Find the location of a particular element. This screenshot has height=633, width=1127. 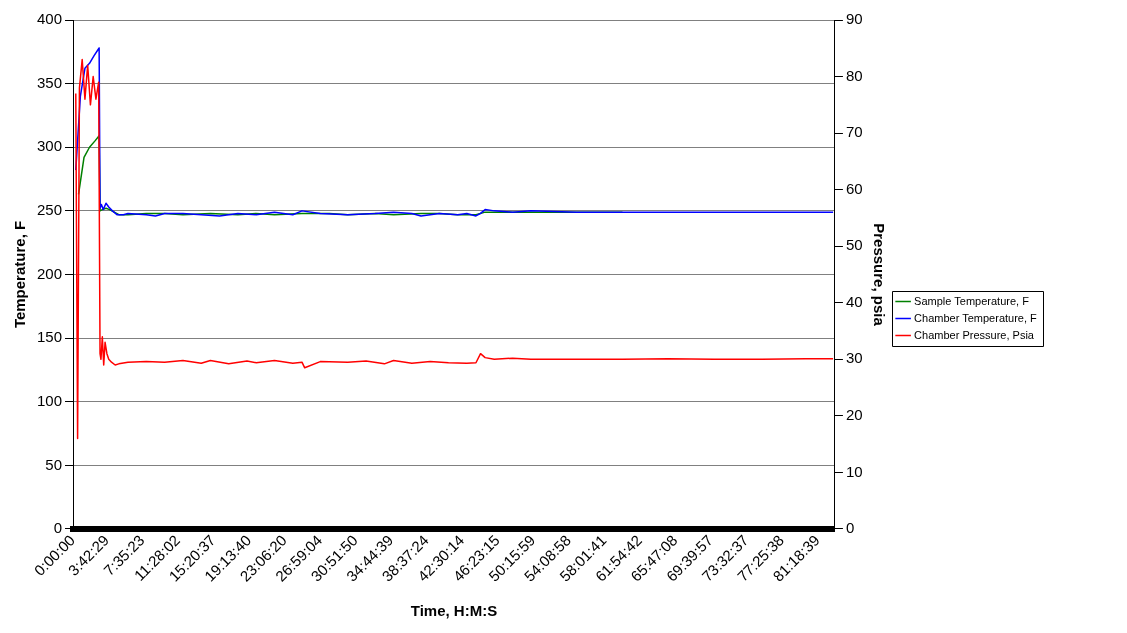

legend-label: Chamber Temperature, F is located at coordinates (976, 317).